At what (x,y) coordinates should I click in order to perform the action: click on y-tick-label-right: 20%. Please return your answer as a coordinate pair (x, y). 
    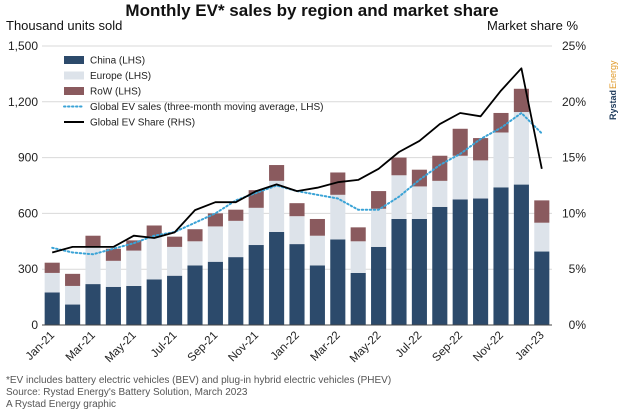
    Looking at the image, I should click on (574, 102).